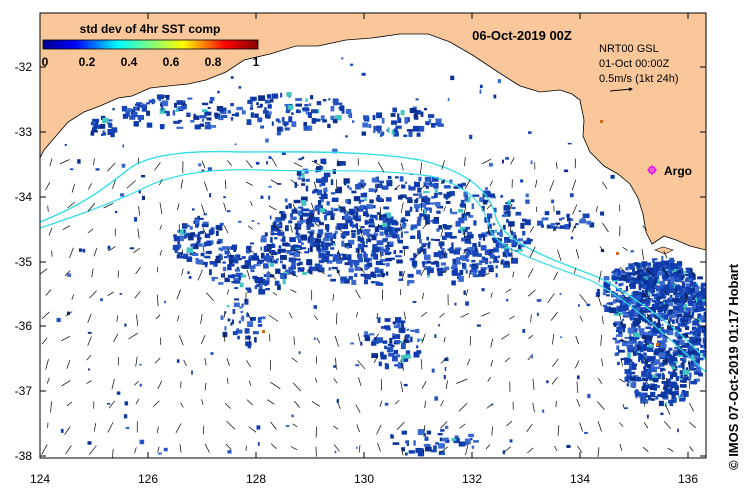 The height and width of the screenshot is (496, 749). I want to click on y-tick-label: -33, so click(24, 132).